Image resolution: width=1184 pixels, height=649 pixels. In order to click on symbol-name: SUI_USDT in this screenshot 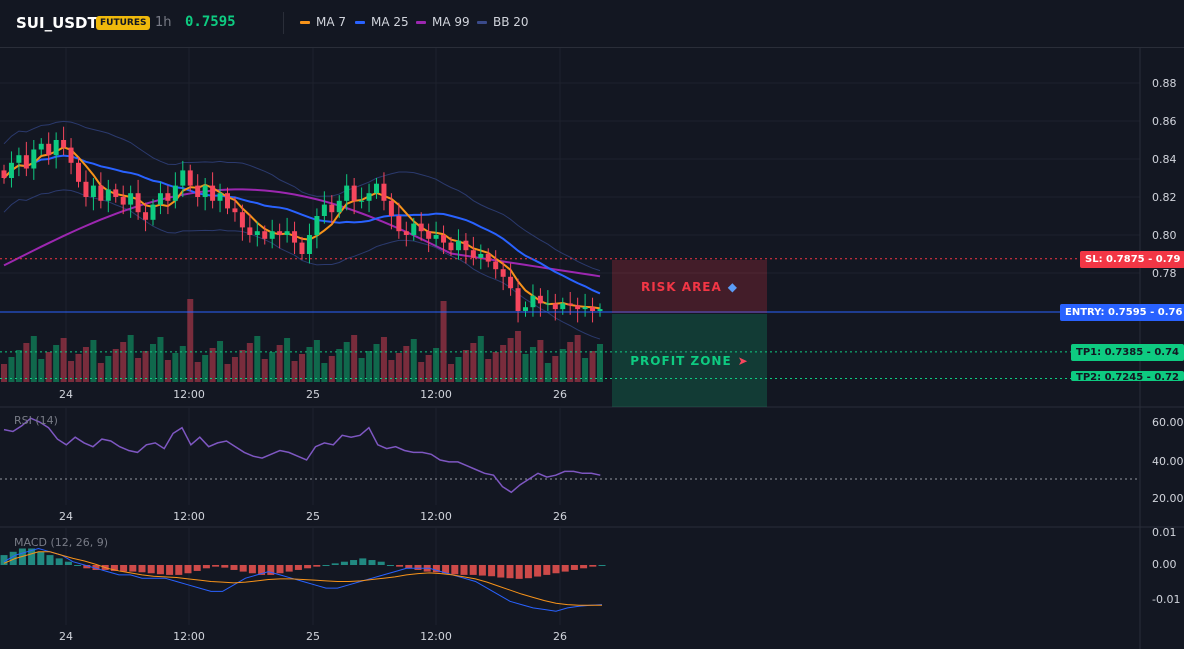, I will do `click(57, 23)`.